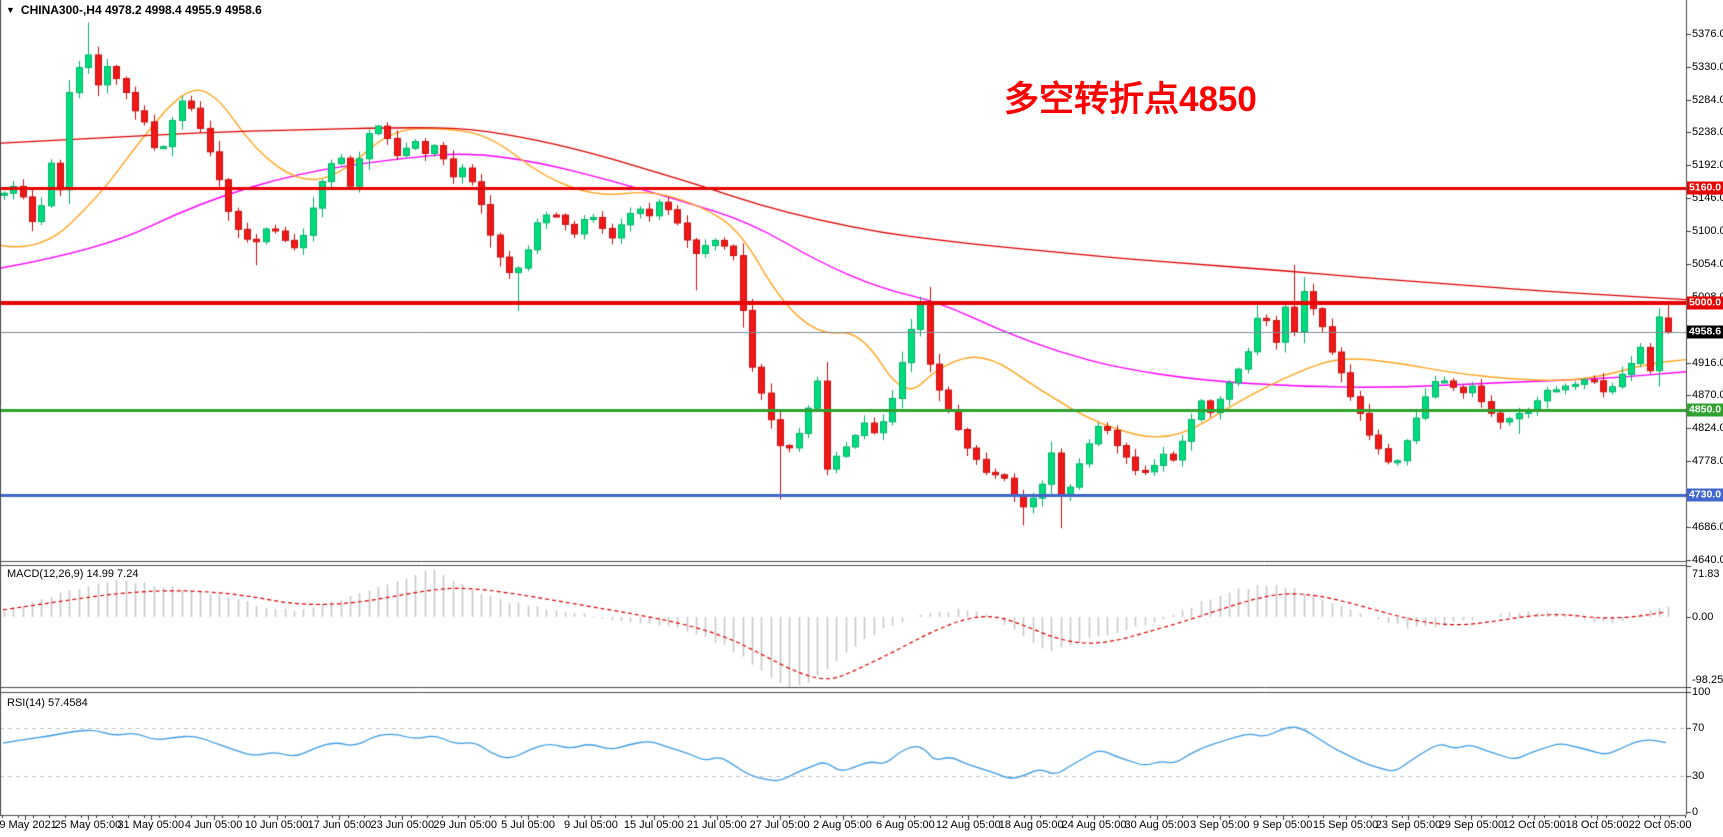 The height and width of the screenshot is (837, 1723). What do you see at coordinates (1707, 165) in the screenshot?
I see `price-tick-label: 5192.0` at bounding box center [1707, 165].